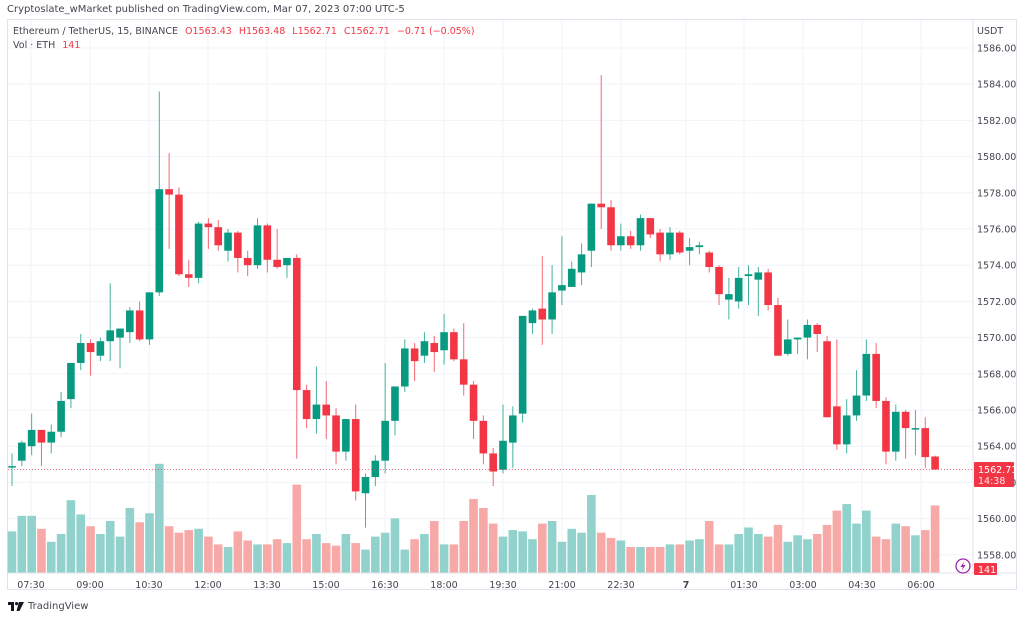  Describe the element at coordinates (89, 585) in the screenshot. I see `time-tick-label: 09:00` at that location.